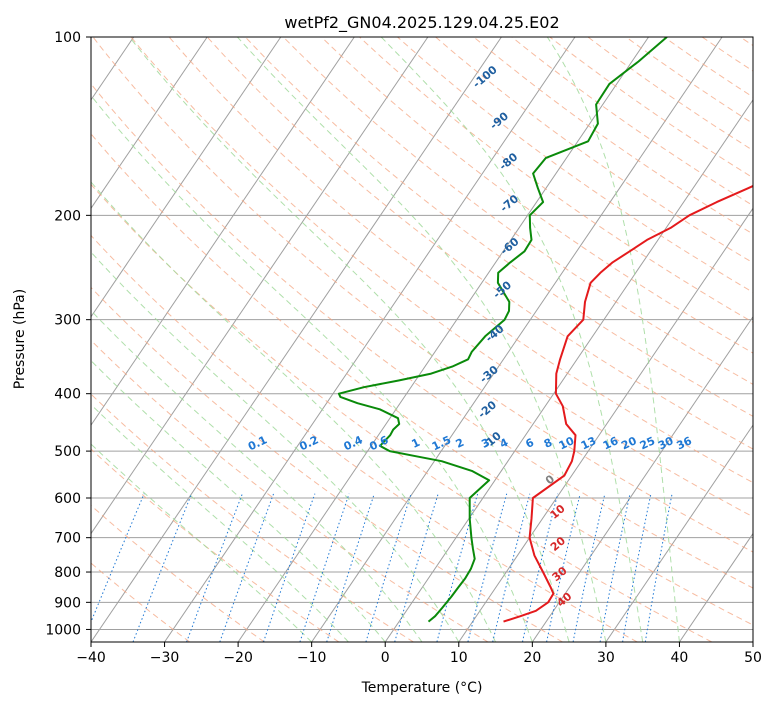  Describe the element at coordinates (680, 658) in the screenshot. I see `x-tick-label: 40` at that location.